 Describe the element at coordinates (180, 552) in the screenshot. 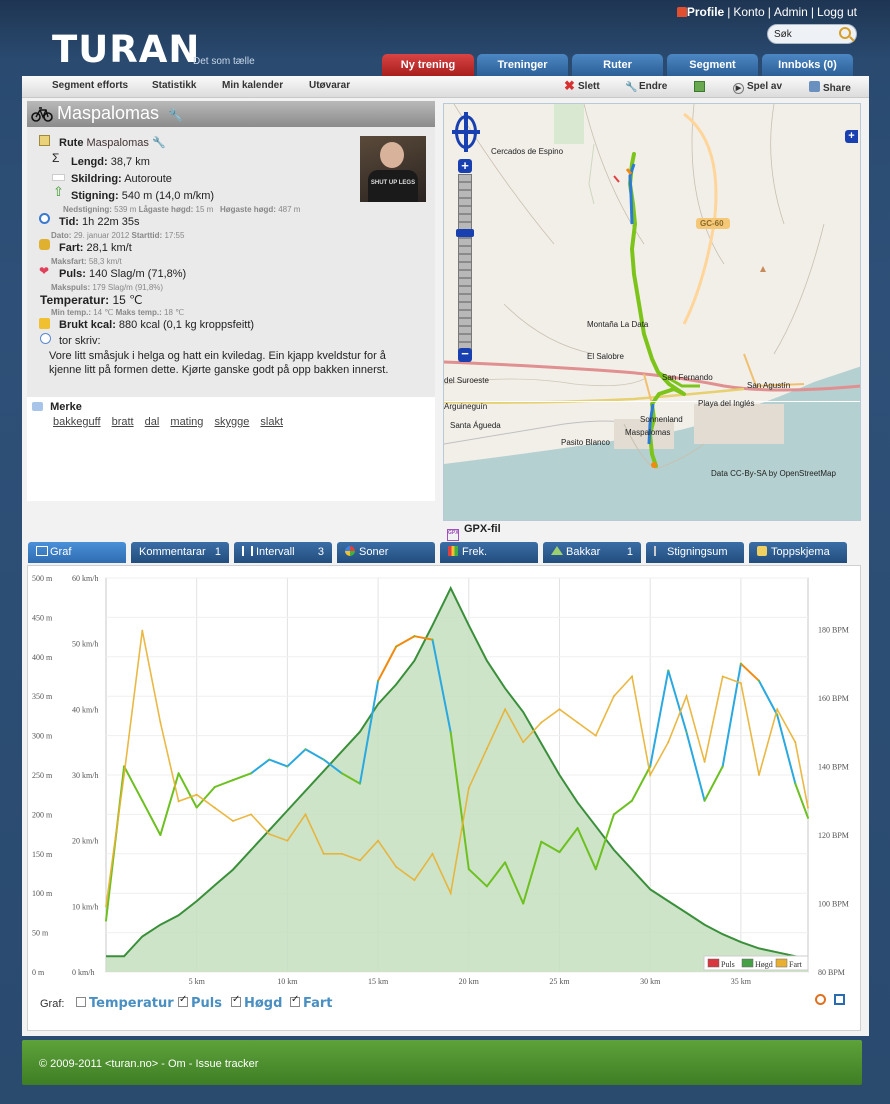

I see `tab-comments: Kommentarar 1` at that location.